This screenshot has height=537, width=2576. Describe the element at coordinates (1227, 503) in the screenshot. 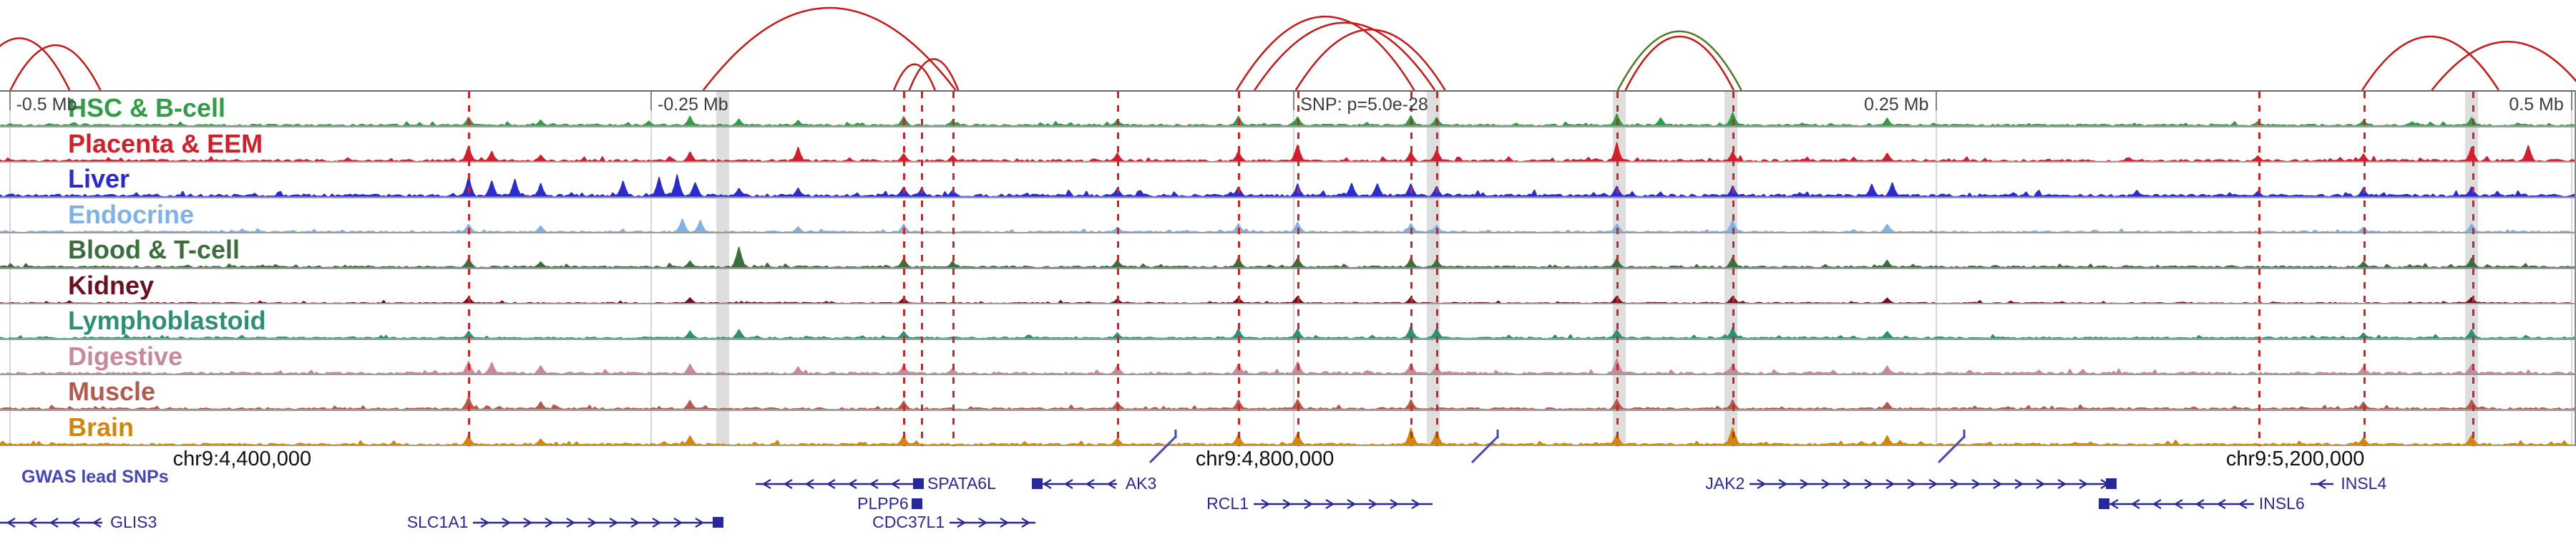

I see `gene-label: RCL1` at that location.